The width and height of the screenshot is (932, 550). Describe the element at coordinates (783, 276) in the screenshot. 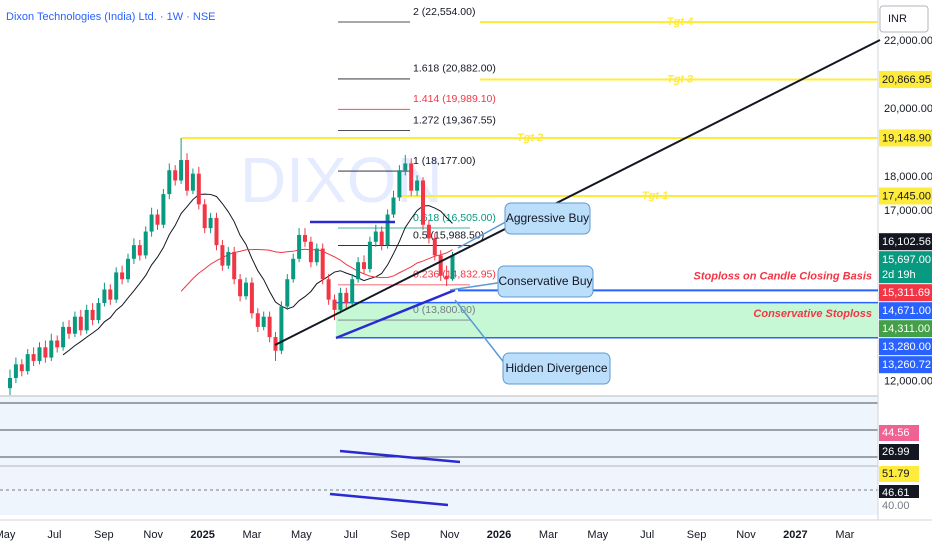

I see `stoploss-label: Stoploss on Candle Closing Basis` at that location.